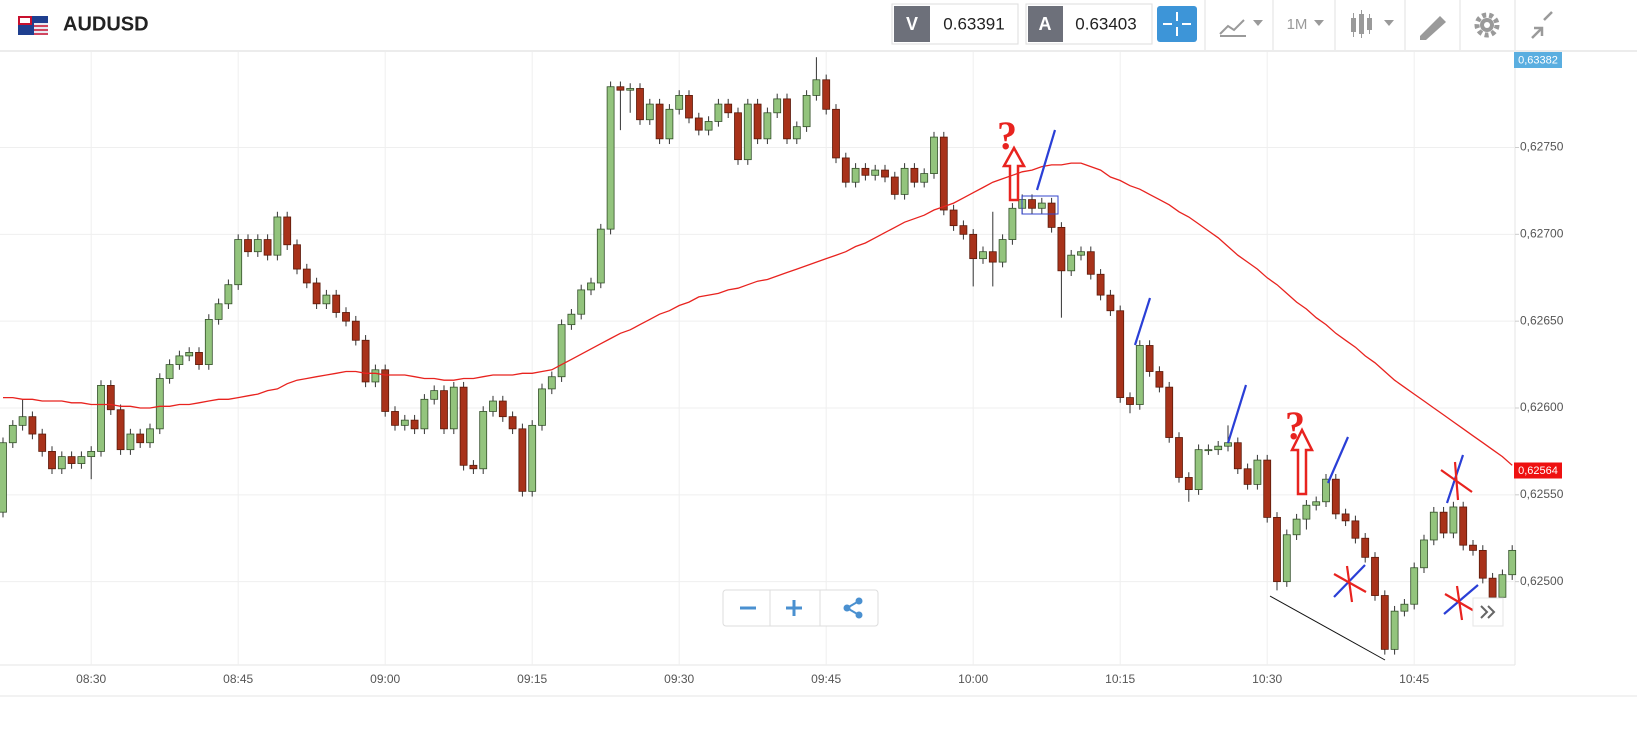 This screenshot has width=1637, height=729. Describe the element at coordinates (1105, 23) in the screenshot. I see `buy-price: 0.63403` at that location.